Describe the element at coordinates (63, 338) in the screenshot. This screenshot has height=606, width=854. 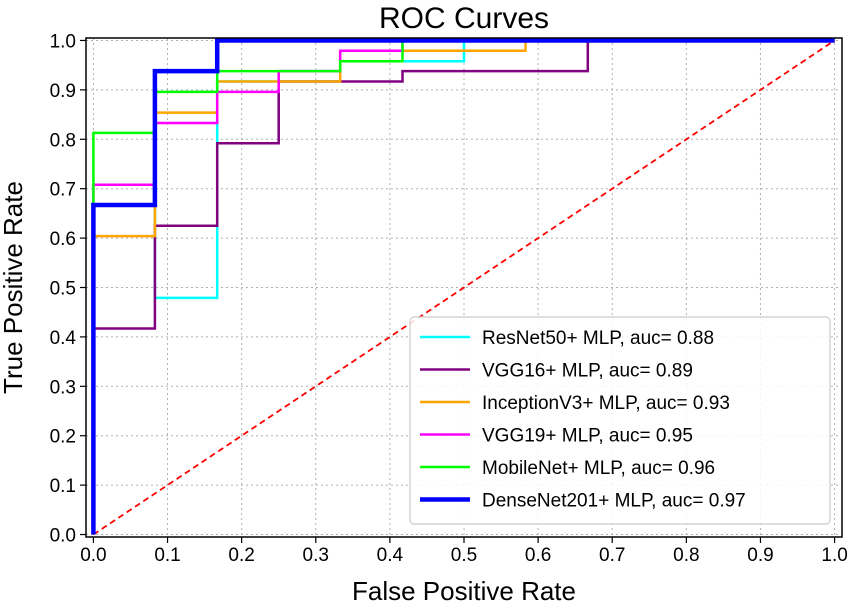
I see `y-tick-label: 0.4` at that location.